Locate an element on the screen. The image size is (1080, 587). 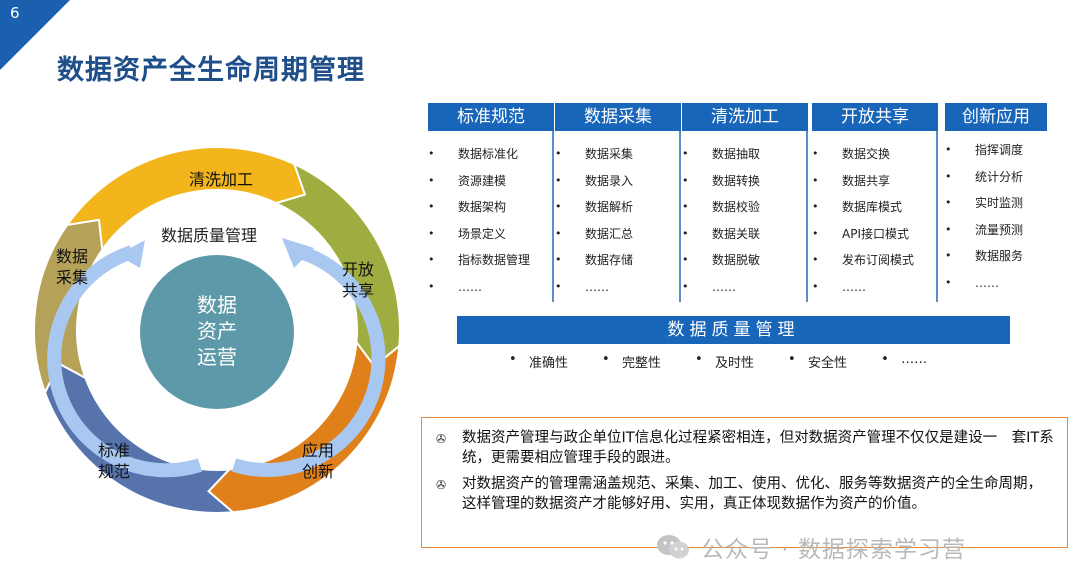
list-item: 数据转换 is located at coordinates (744, 185).